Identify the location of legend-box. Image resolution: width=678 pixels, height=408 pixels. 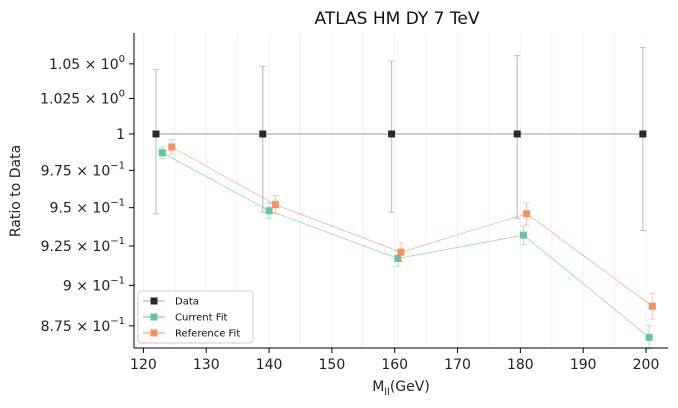
(195, 317).